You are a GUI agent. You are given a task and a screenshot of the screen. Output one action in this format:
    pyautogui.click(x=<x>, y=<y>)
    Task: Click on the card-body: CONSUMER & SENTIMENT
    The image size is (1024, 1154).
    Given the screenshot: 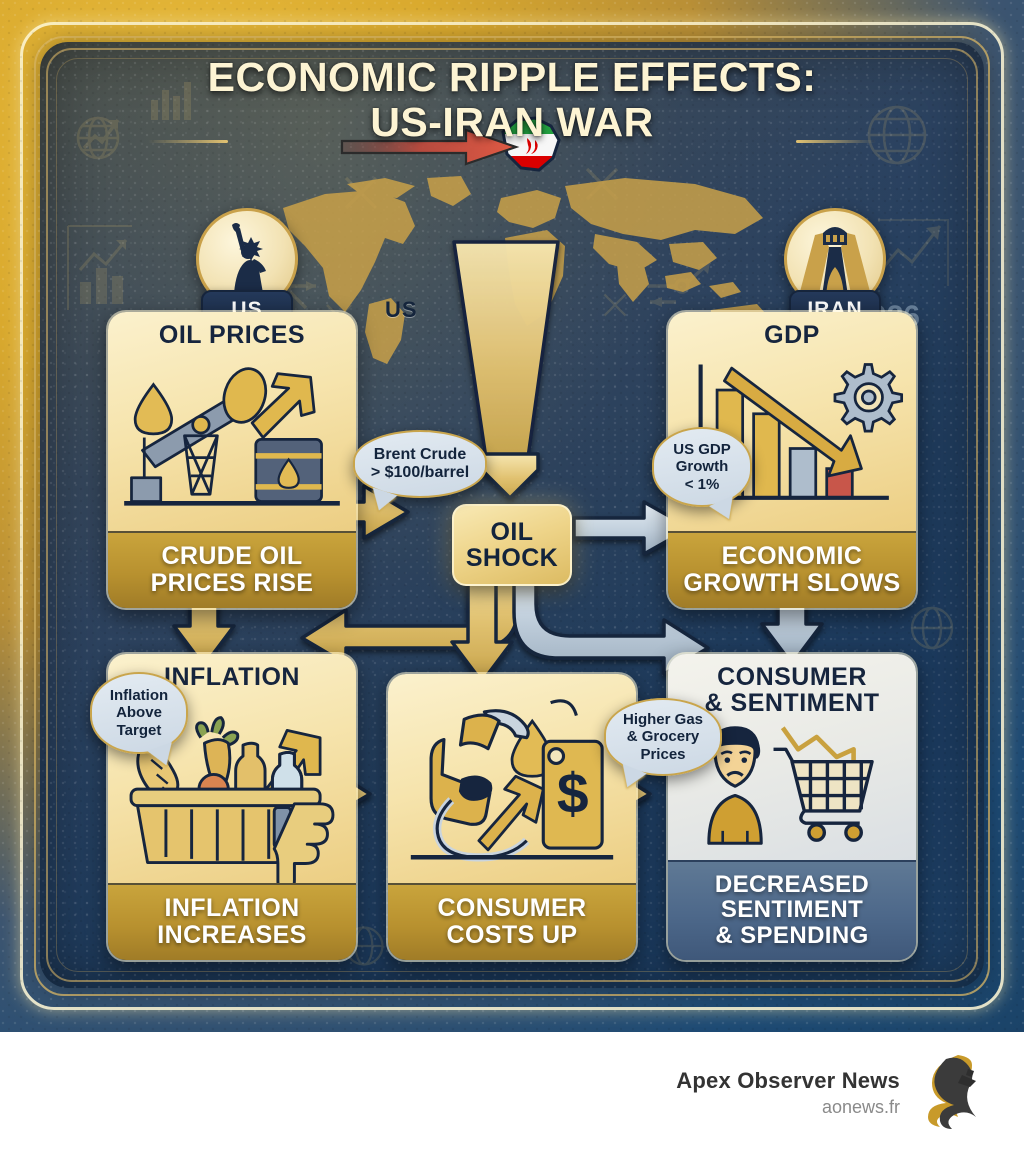 What is the action you would take?
    pyautogui.click(x=792, y=757)
    